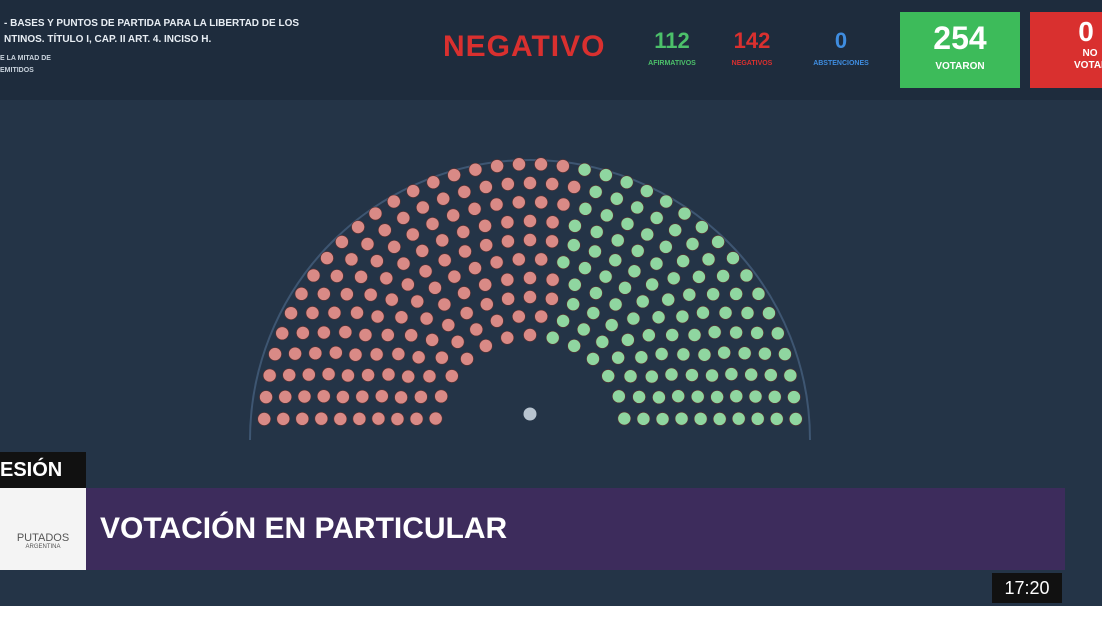  What do you see at coordinates (672, 63) in the screenshot?
I see `label: AFIRMATIVOS` at bounding box center [672, 63].